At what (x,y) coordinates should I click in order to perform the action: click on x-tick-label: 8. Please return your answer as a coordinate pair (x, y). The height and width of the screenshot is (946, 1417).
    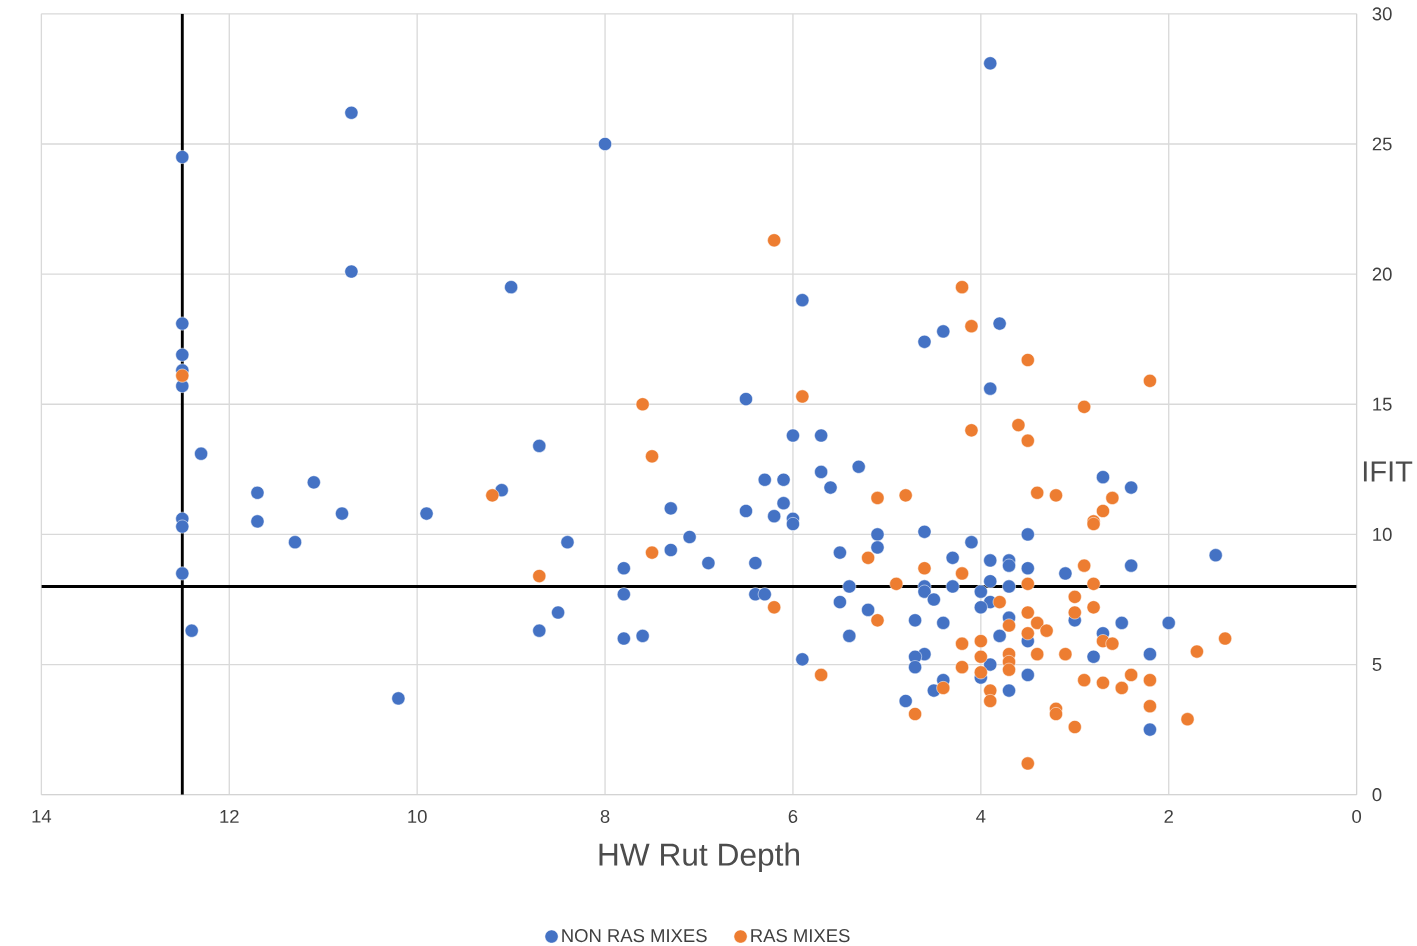
    Looking at the image, I should click on (605, 816).